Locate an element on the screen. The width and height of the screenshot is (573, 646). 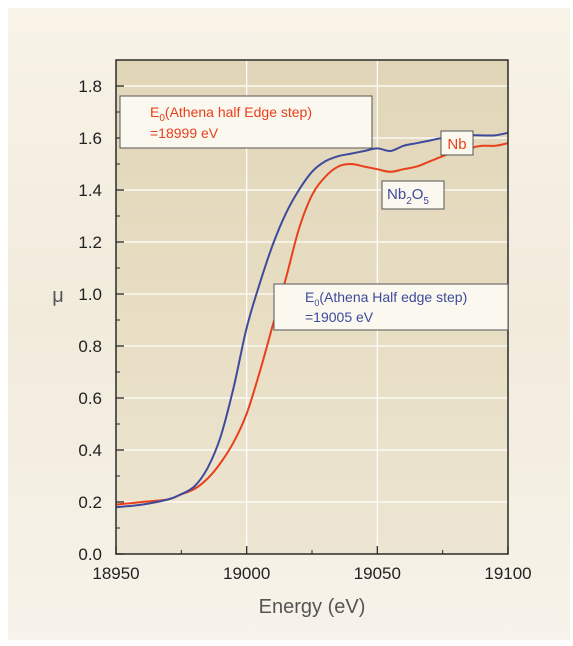
legend-nb-box is located at coordinates (457, 143).